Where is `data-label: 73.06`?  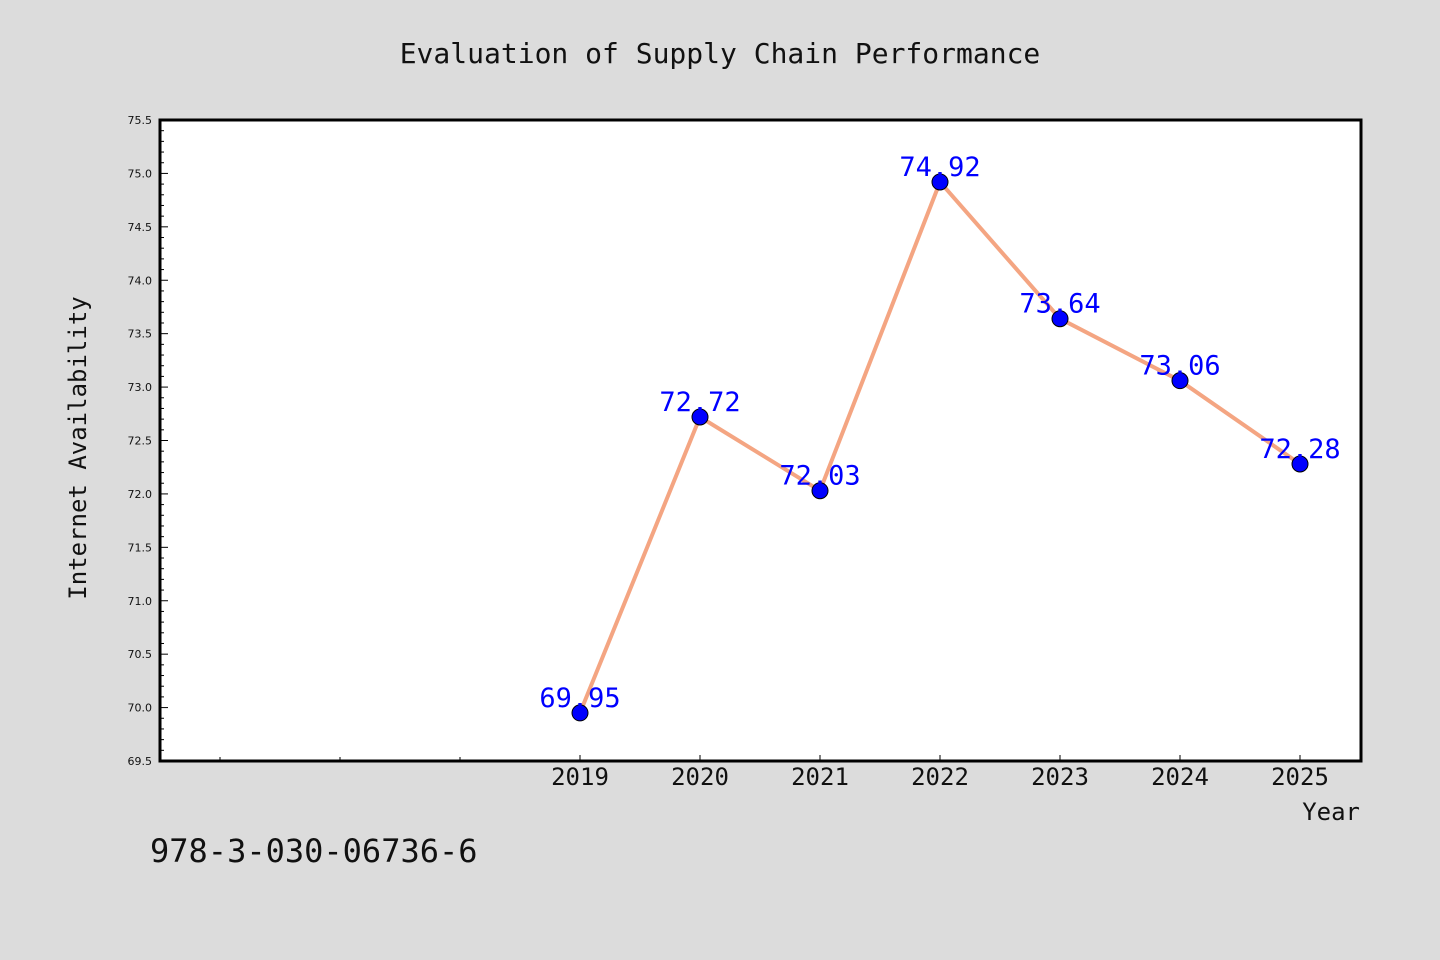
data-label: 73.06 is located at coordinates (1179, 366).